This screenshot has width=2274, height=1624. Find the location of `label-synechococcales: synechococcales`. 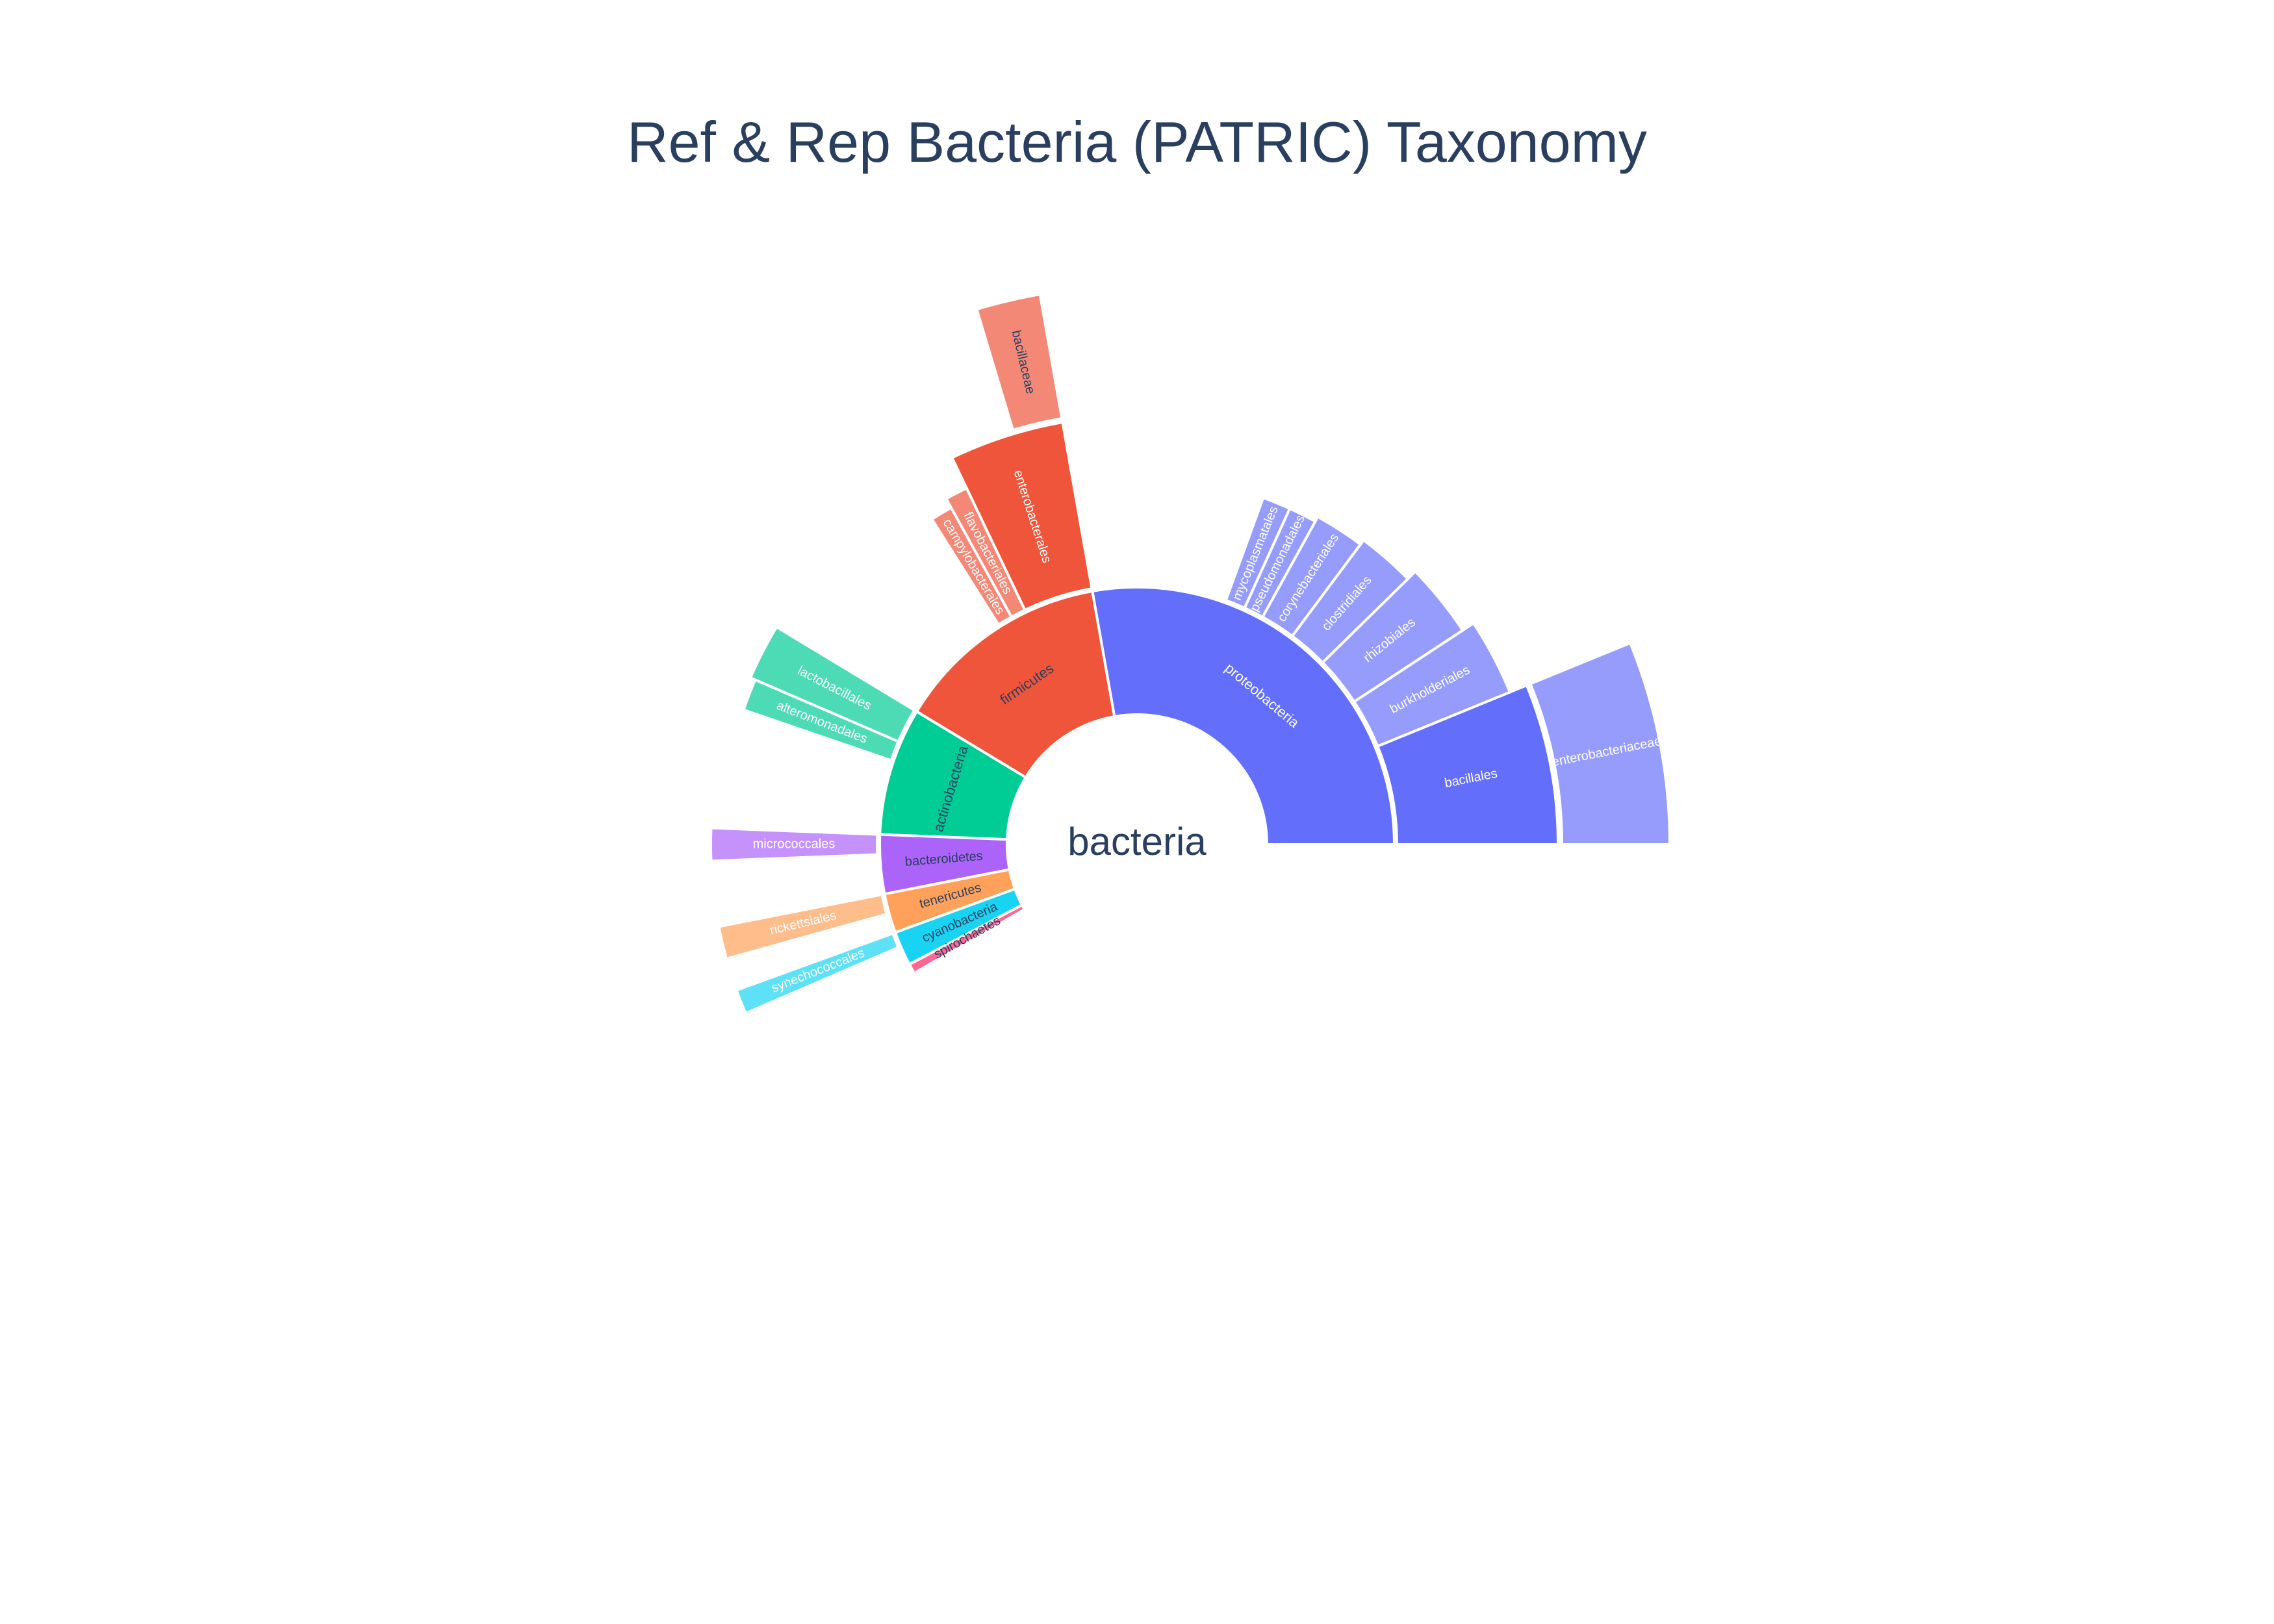

label-synechococcales: synechococcales is located at coordinates (818, 971).